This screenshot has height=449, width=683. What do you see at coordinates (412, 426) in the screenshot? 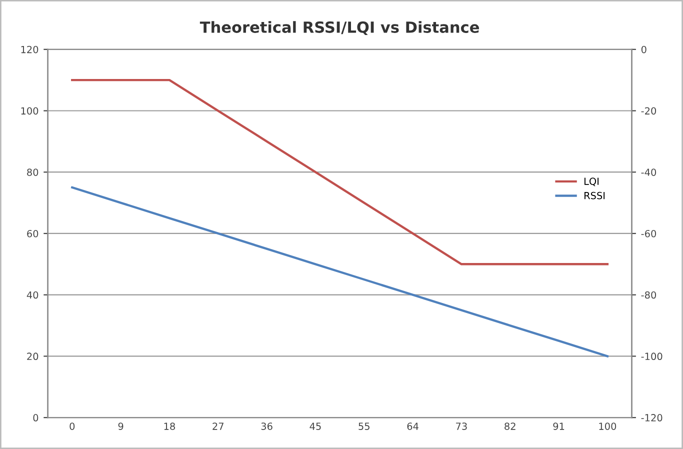
I see `x-tick-label: 64` at bounding box center [412, 426].